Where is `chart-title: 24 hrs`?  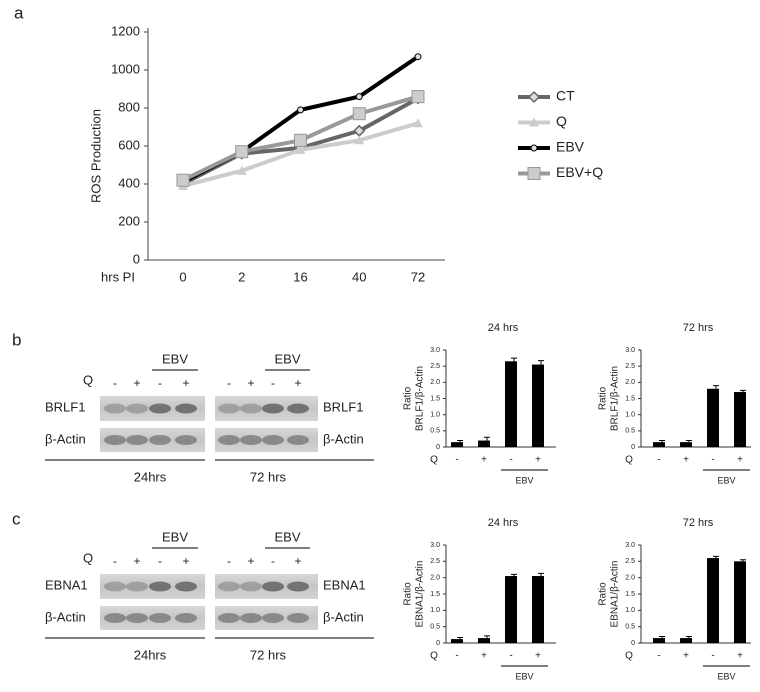
chart-title: 24 hrs is located at coordinates (503, 523).